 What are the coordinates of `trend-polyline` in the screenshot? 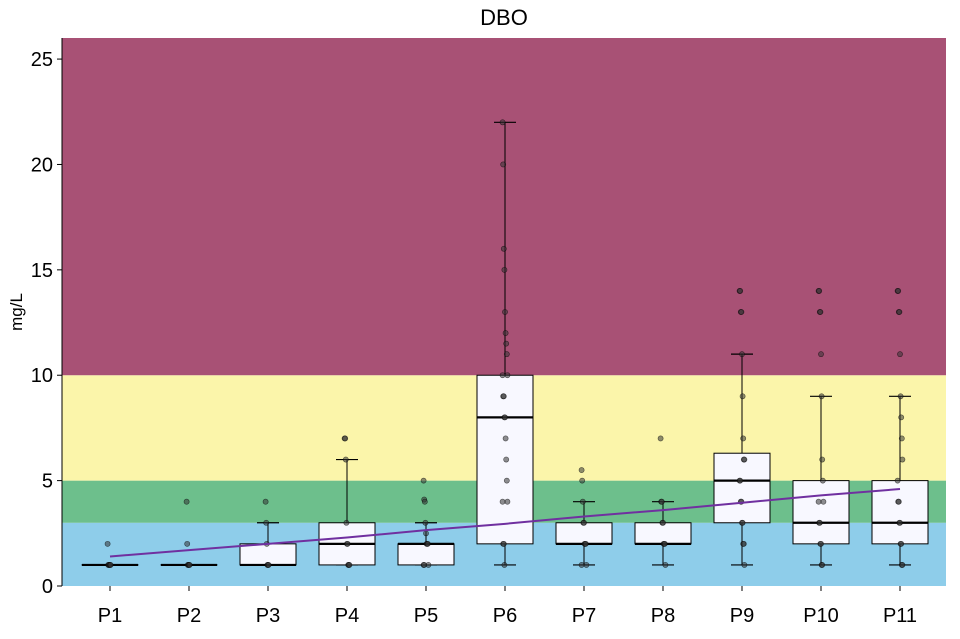 It's located at (505, 523).